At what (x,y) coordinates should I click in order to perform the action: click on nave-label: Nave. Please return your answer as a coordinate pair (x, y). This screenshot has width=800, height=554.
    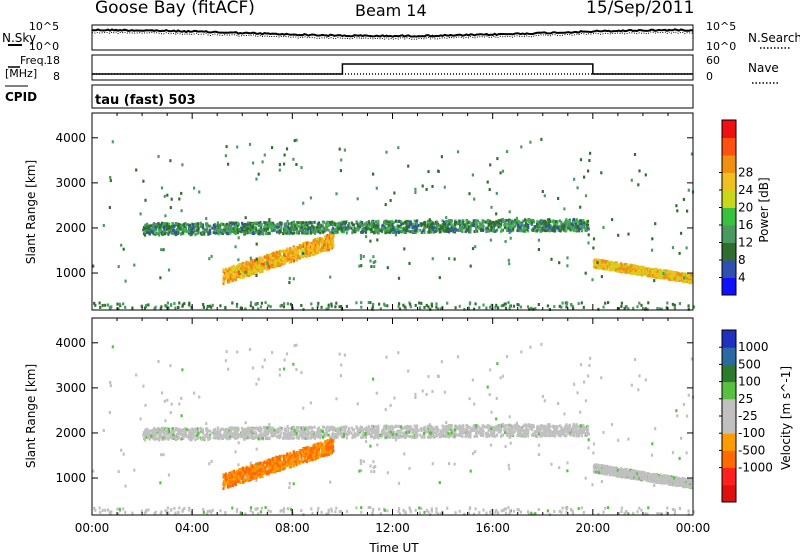
    Looking at the image, I should click on (763, 68).